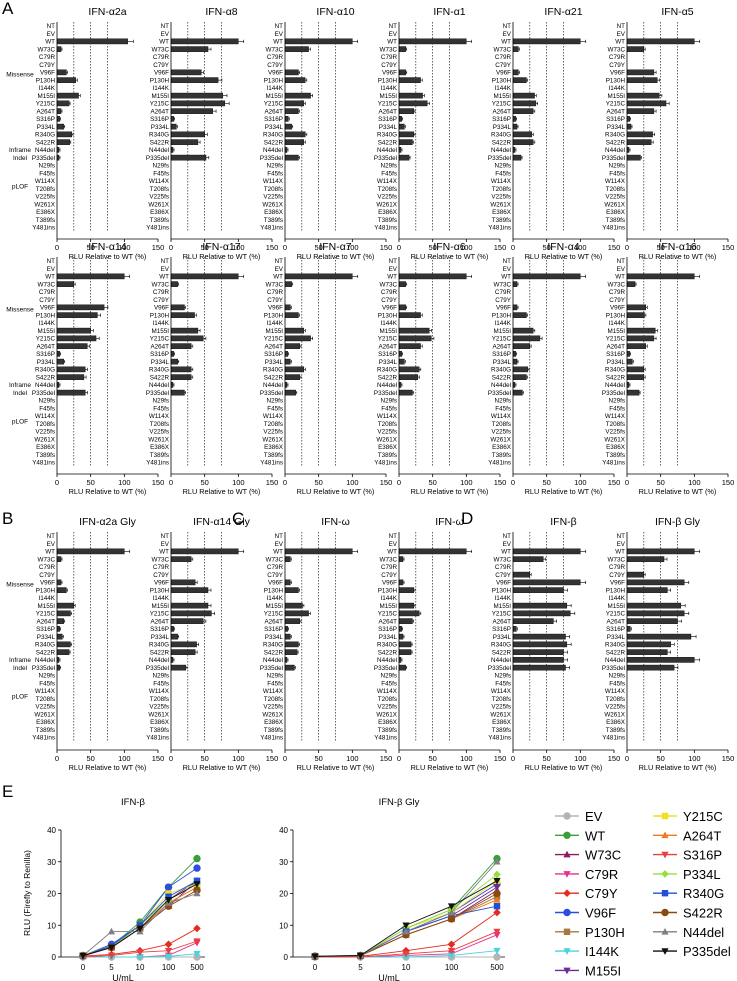  Describe the element at coordinates (43, 158) in the screenshot. I see `category-label: P335del` at that location.